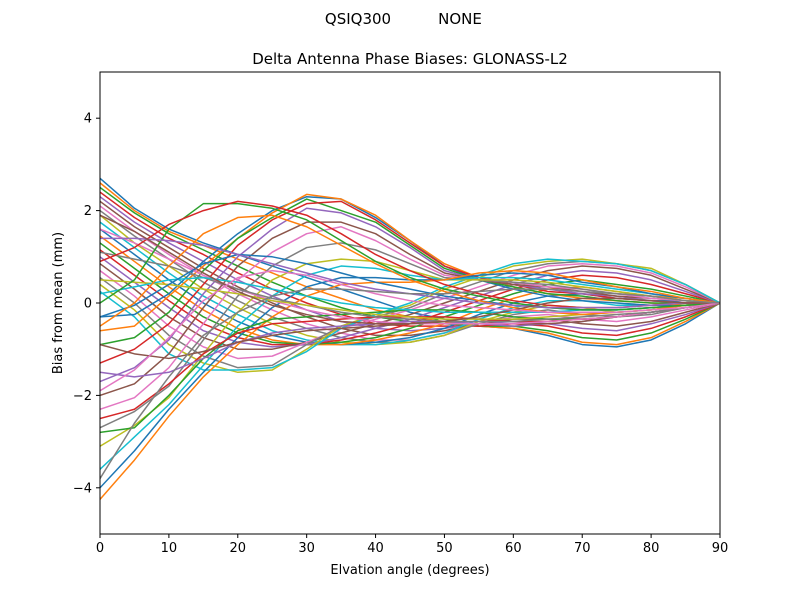  What do you see at coordinates (82, 488) in the screenshot?
I see `y-tick-label: −4` at bounding box center [82, 488].